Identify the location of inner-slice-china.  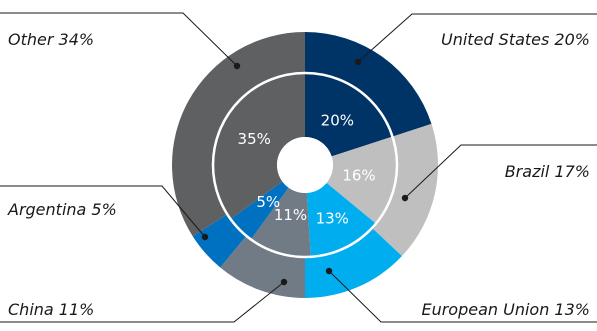
(280, 222).